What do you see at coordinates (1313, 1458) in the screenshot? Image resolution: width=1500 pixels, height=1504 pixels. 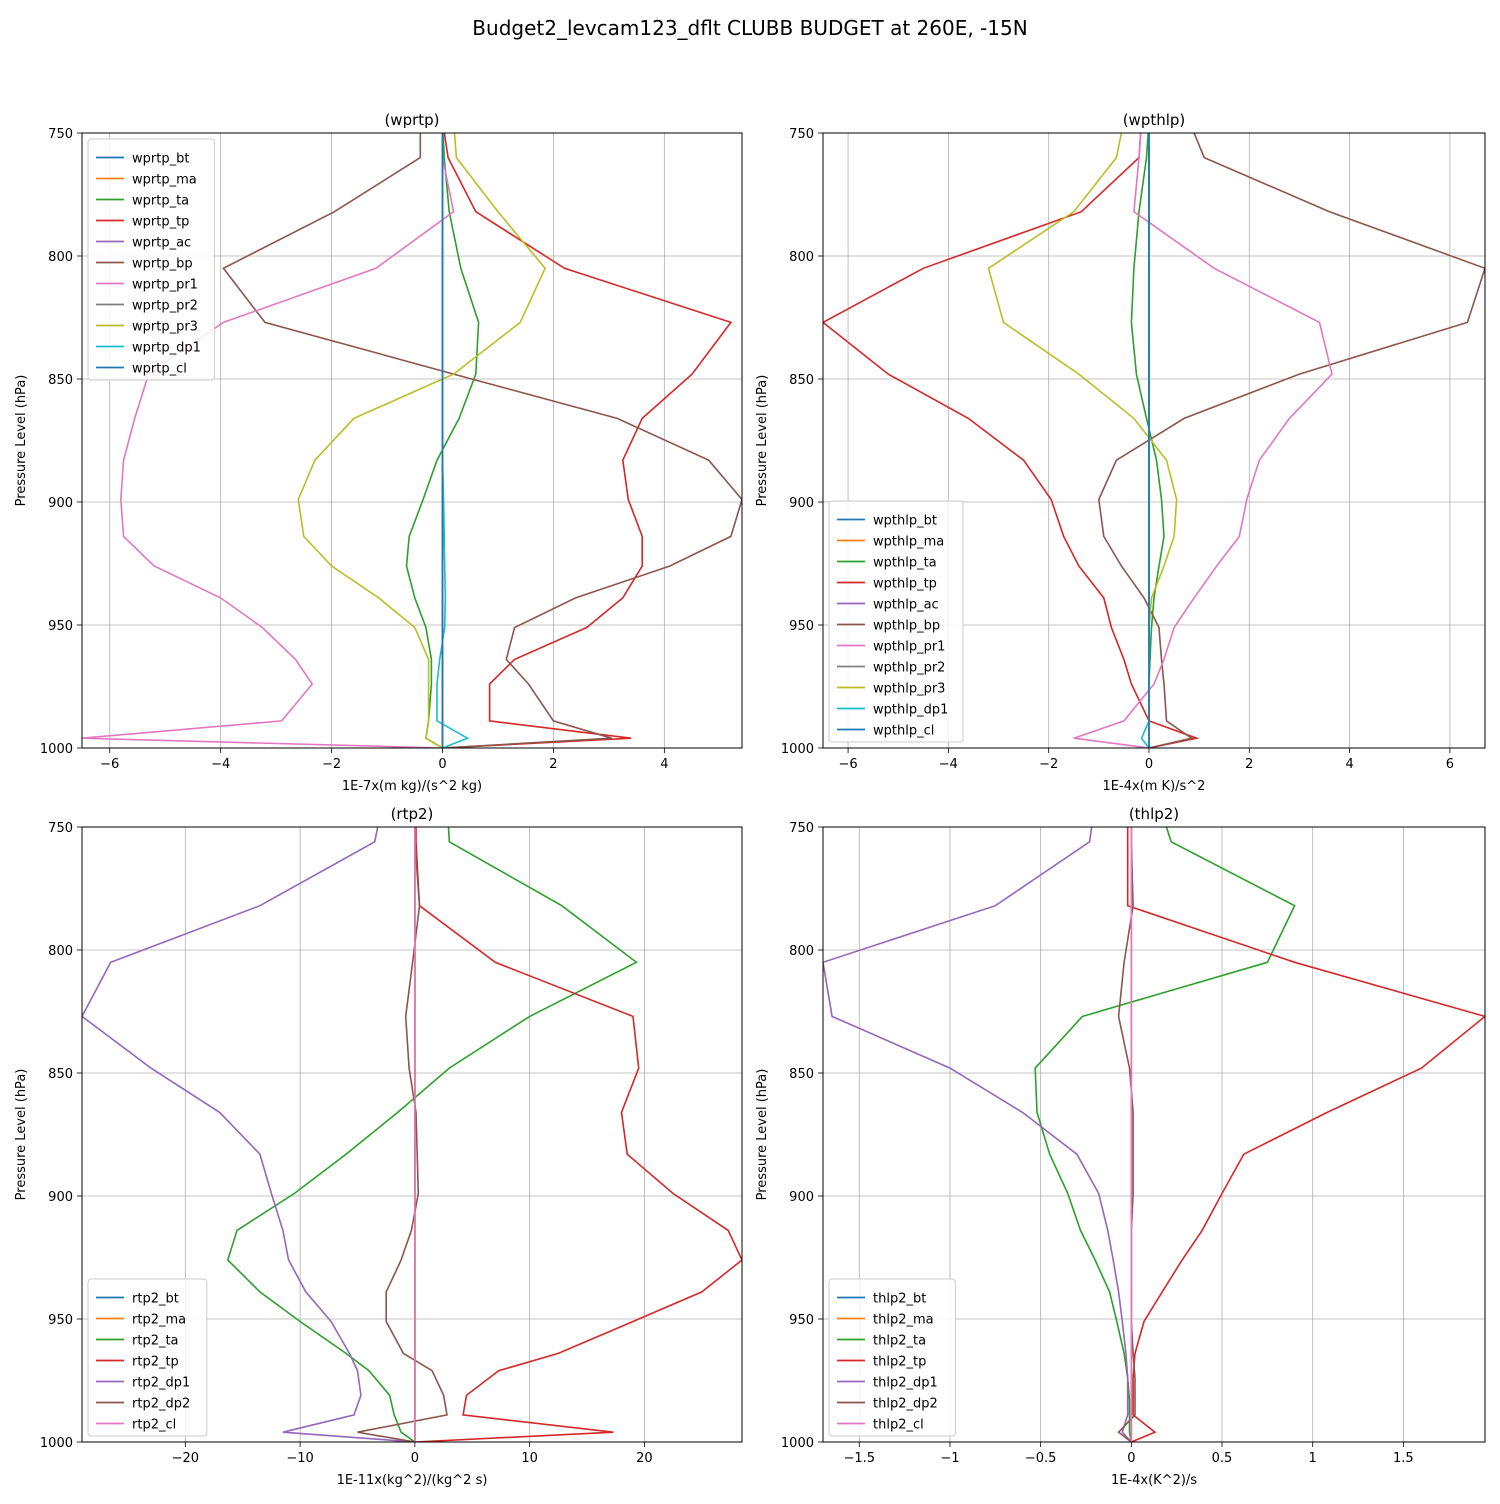 I see `x-tick-label: 1` at bounding box center [1313, 1458].